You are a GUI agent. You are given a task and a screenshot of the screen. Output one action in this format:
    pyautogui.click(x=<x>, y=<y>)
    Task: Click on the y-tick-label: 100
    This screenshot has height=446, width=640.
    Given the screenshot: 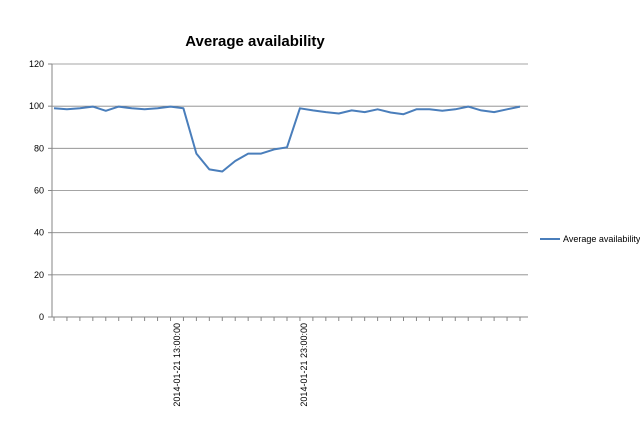 What is the action you would take?
    pyautogui.click(x=36, y=106)
    